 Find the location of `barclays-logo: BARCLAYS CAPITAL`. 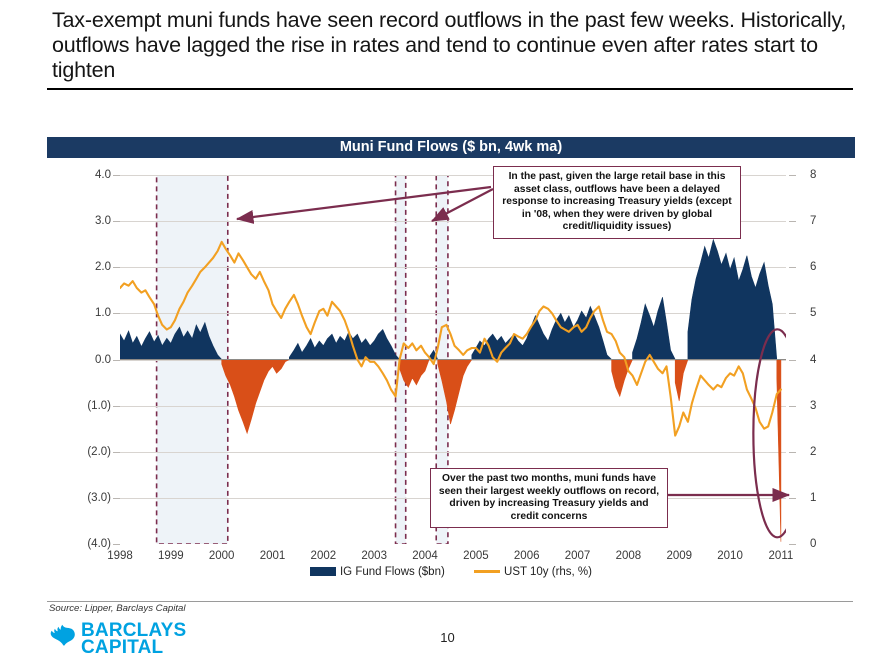

barclays-logo: BARCLAYS CAPITAL is located at coordinates (118, 639).